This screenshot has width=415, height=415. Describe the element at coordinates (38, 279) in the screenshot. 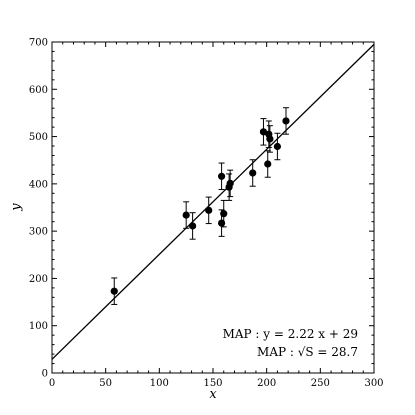

I see `y-tick-label: 200` at that location.